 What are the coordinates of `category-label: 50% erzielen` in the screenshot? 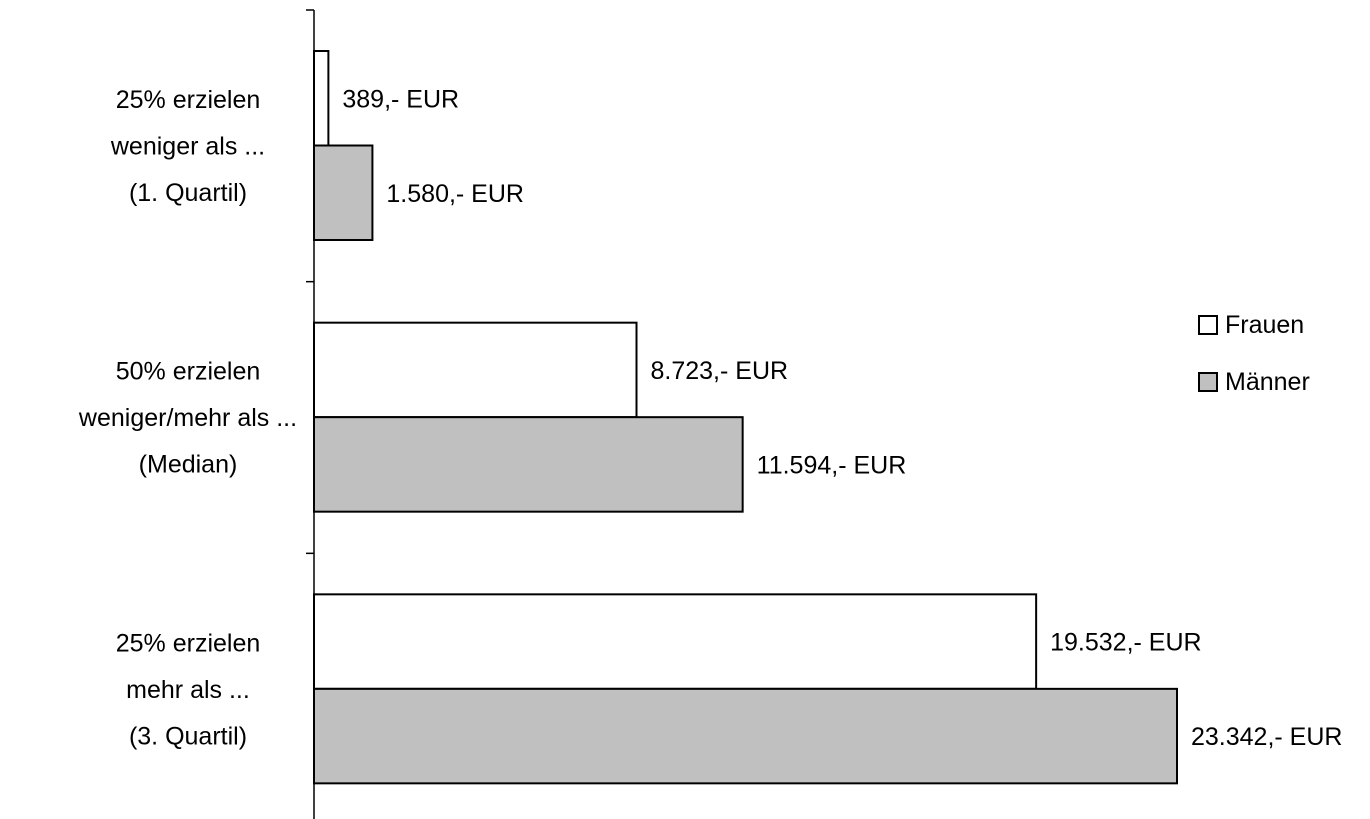 It's located at (188, 372).